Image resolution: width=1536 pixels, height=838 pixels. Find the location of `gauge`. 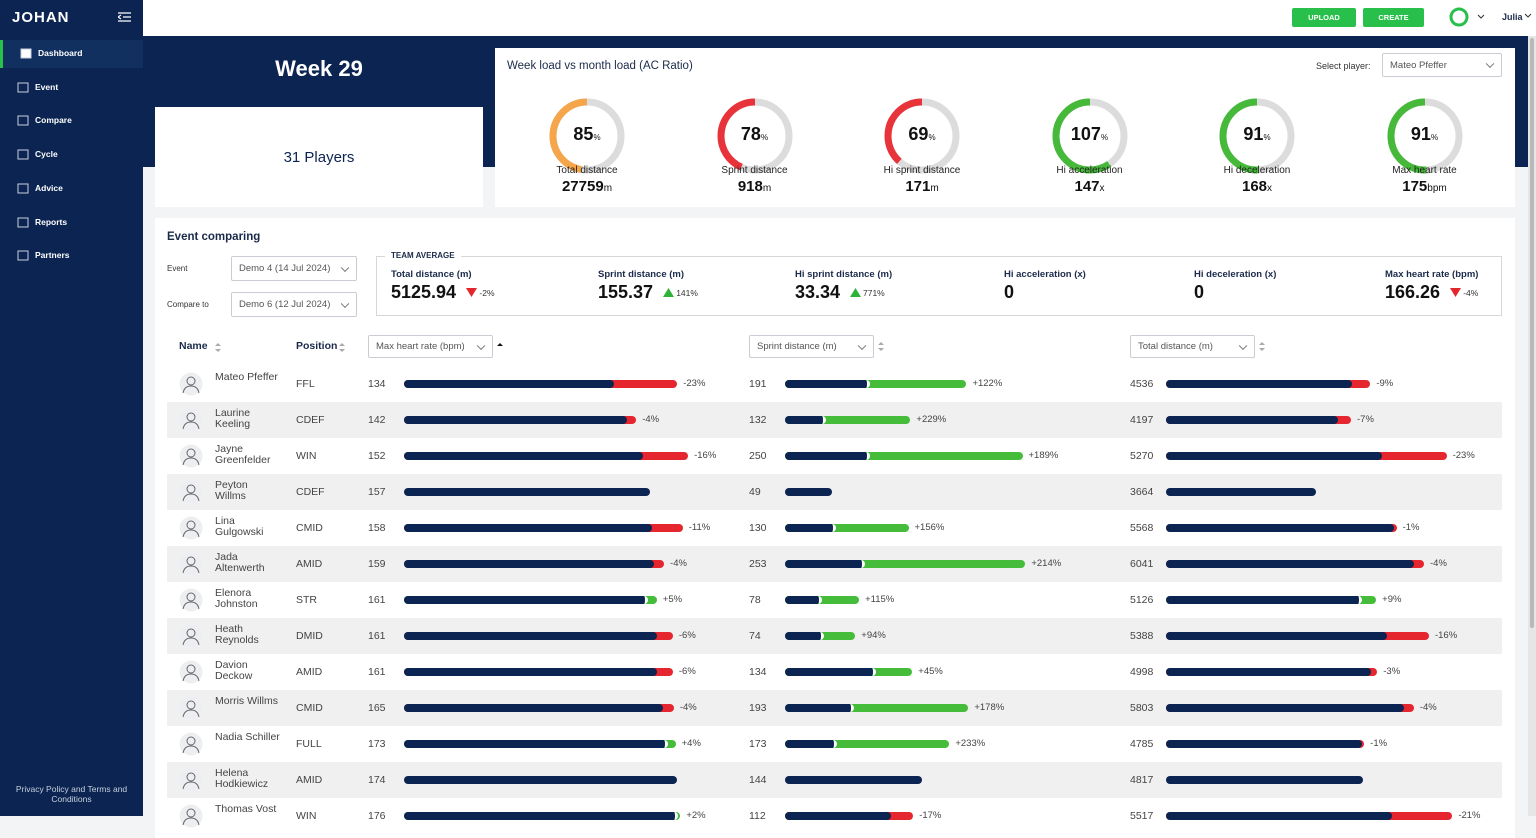

gauge is located at coordinates (1257, 136).